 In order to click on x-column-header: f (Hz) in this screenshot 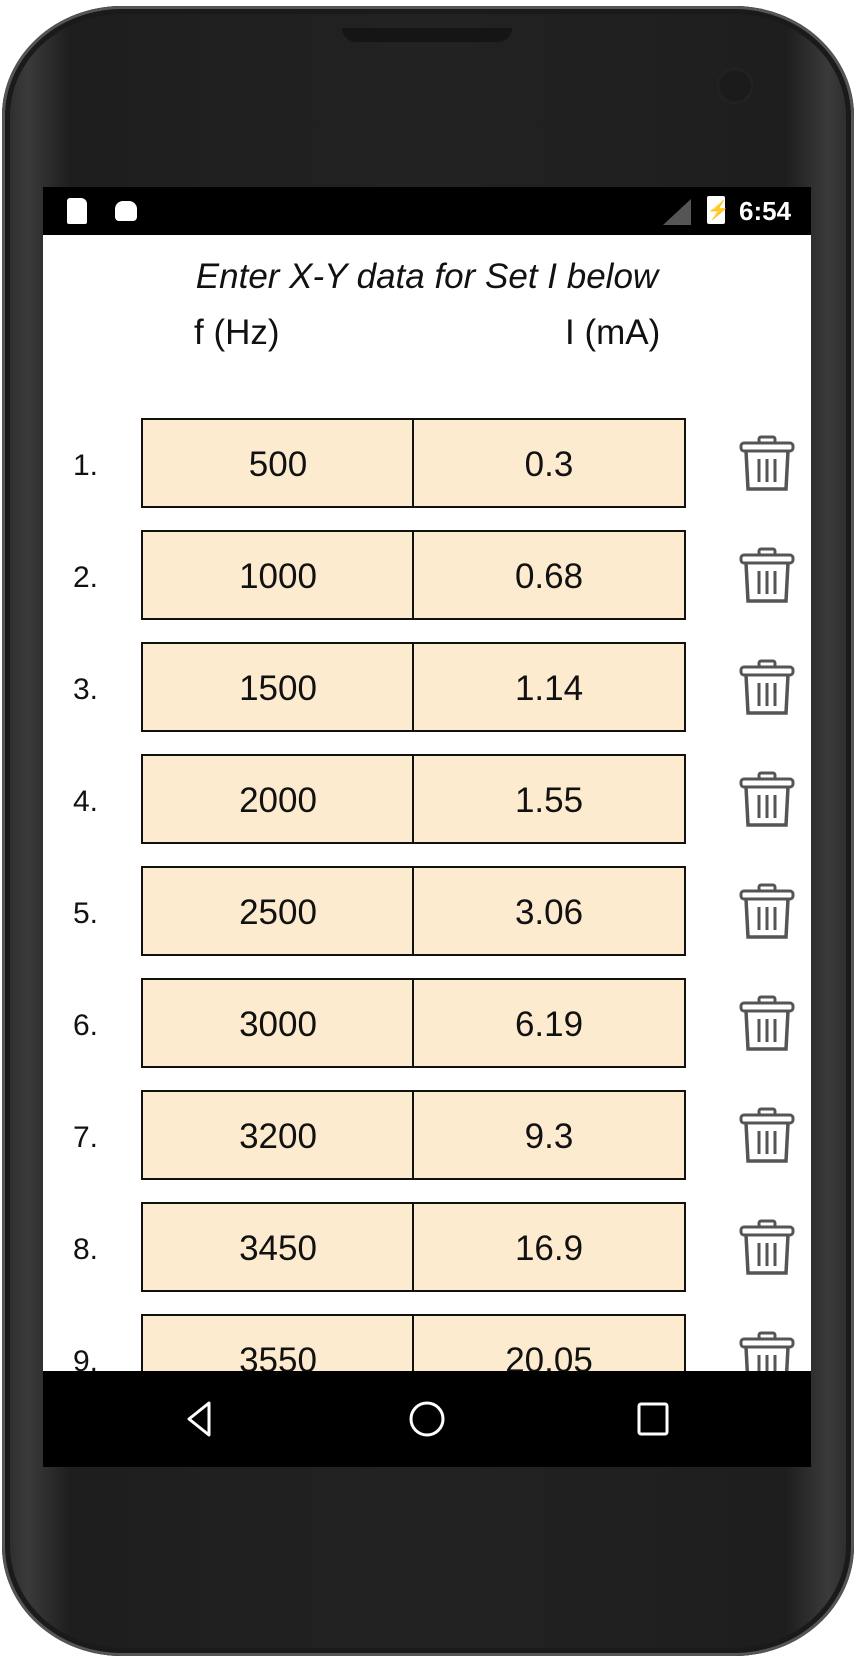, I will do `click(237, 332)`.